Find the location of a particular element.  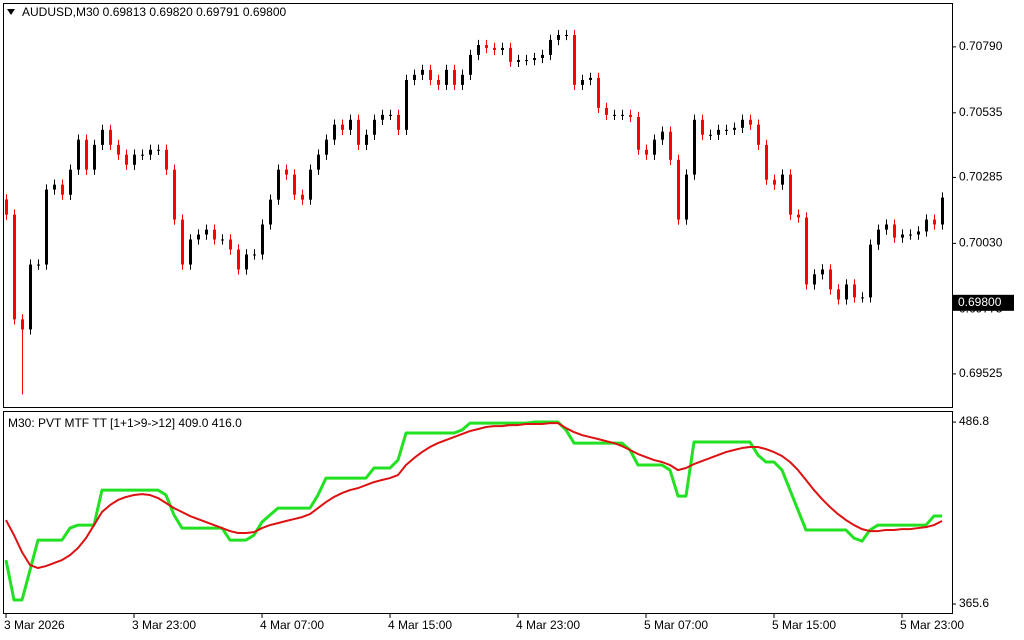

y-tick-label: 0.69525 is located at coordinates (981, 373).